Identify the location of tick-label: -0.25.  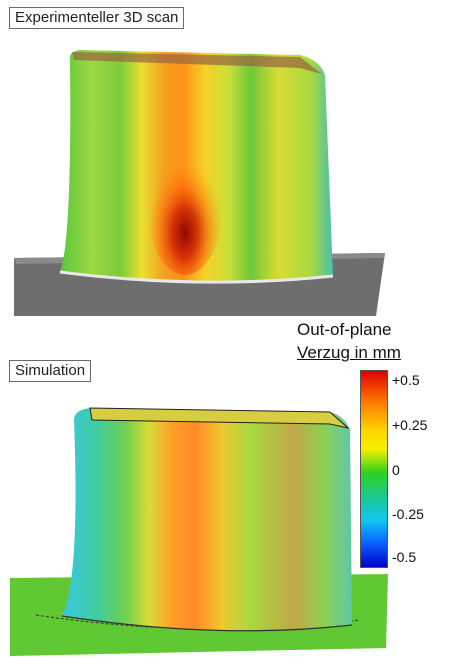
(408, 514).